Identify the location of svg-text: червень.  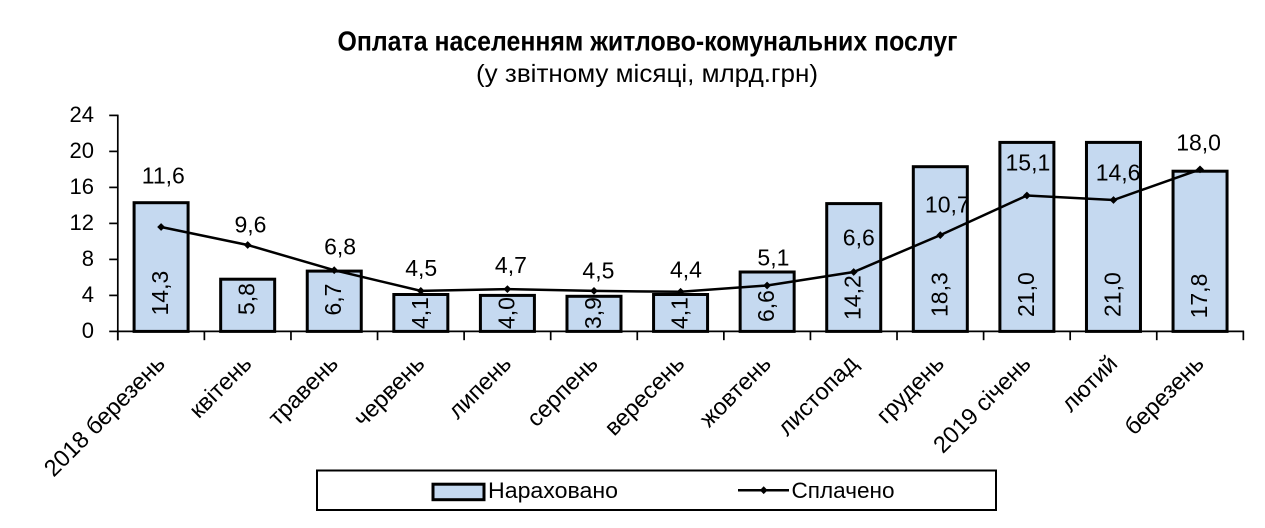
(388, 390).